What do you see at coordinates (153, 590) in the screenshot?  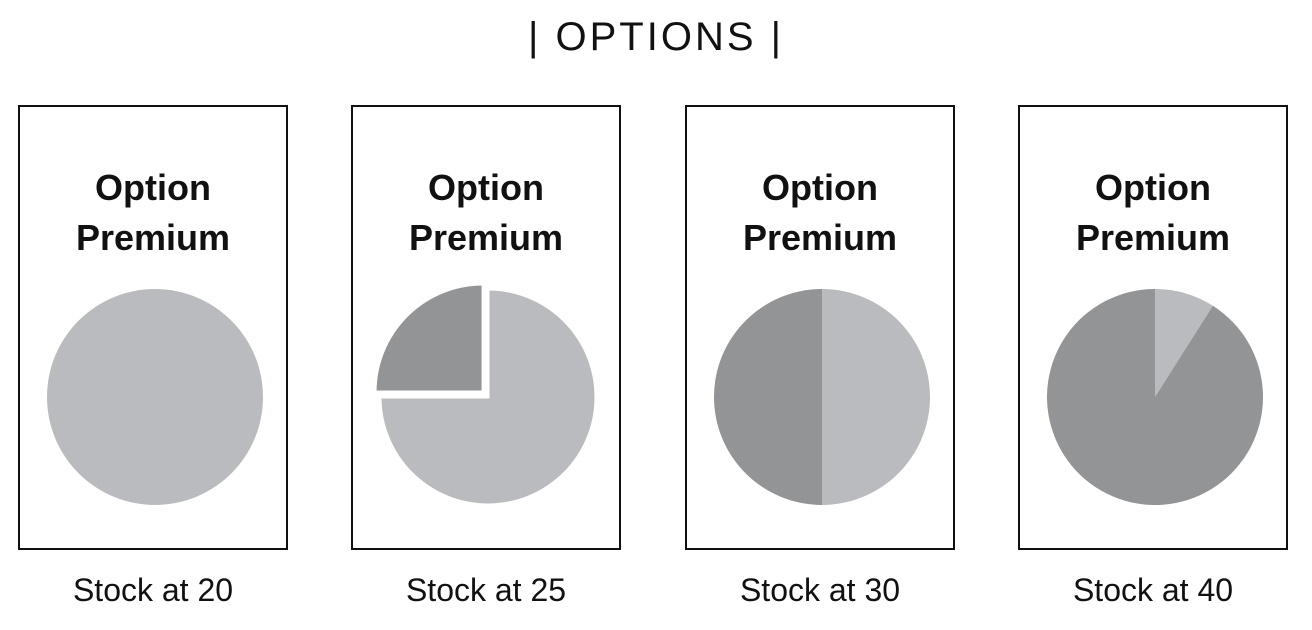 I see `chart-caption: Stock at 20` at bounding box center [153, 590].